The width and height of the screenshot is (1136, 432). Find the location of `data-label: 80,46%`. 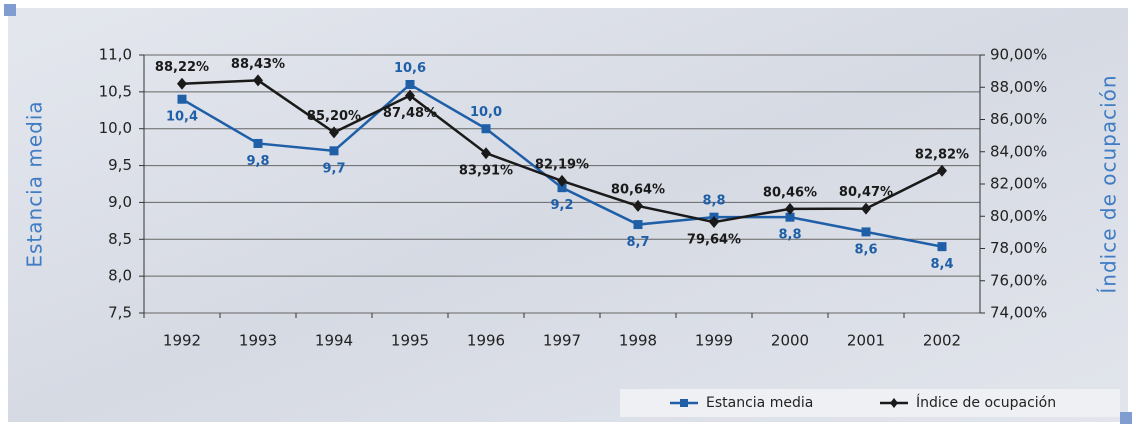

data-label: 80,46% is located at coordinates (790, 192).